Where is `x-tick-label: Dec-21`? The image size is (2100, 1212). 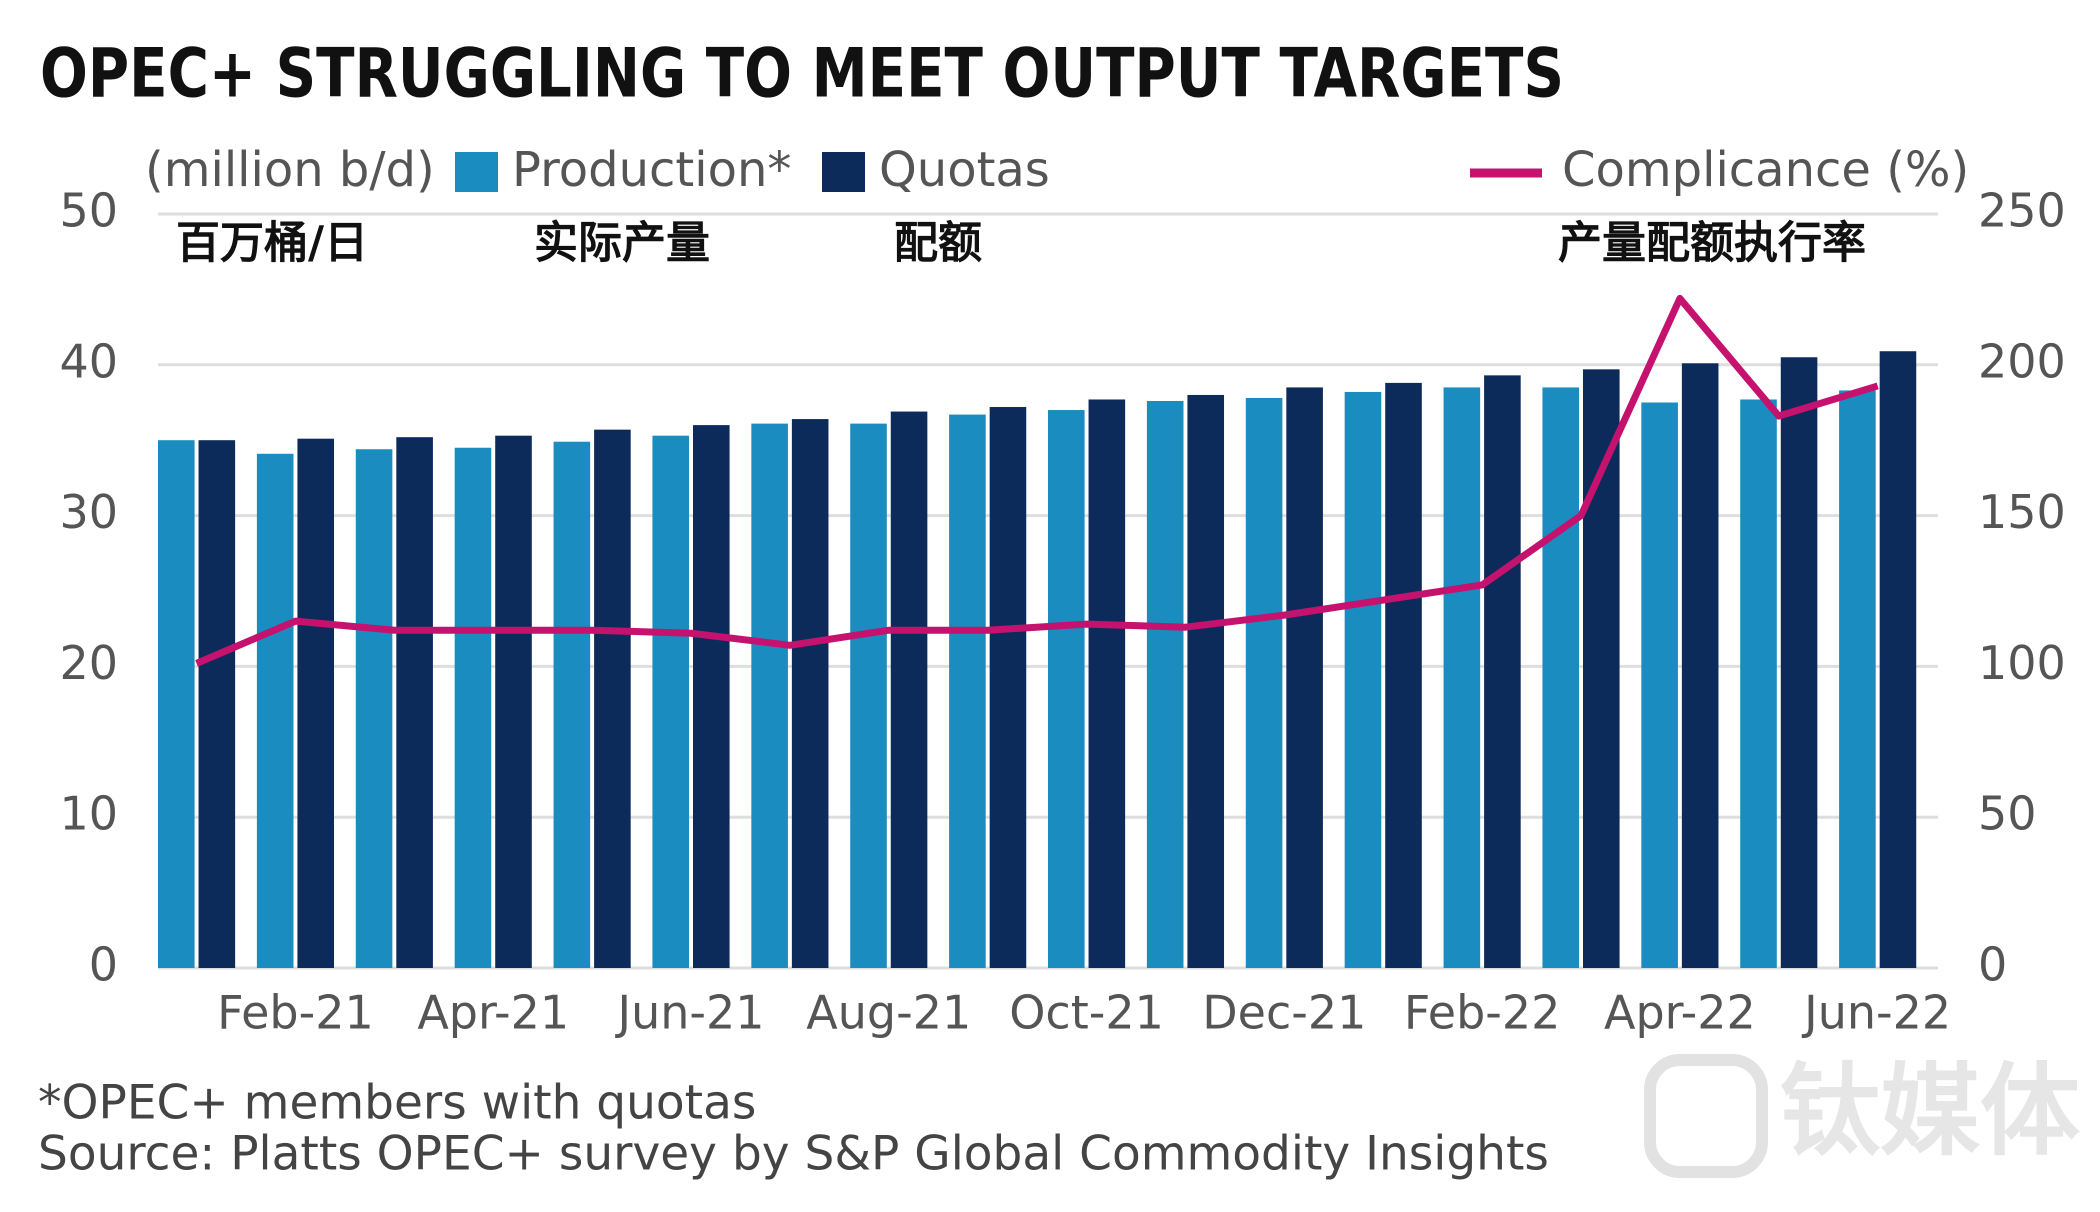 x-tick-label: Dec-21 is located at coordinates (1284, 1013).